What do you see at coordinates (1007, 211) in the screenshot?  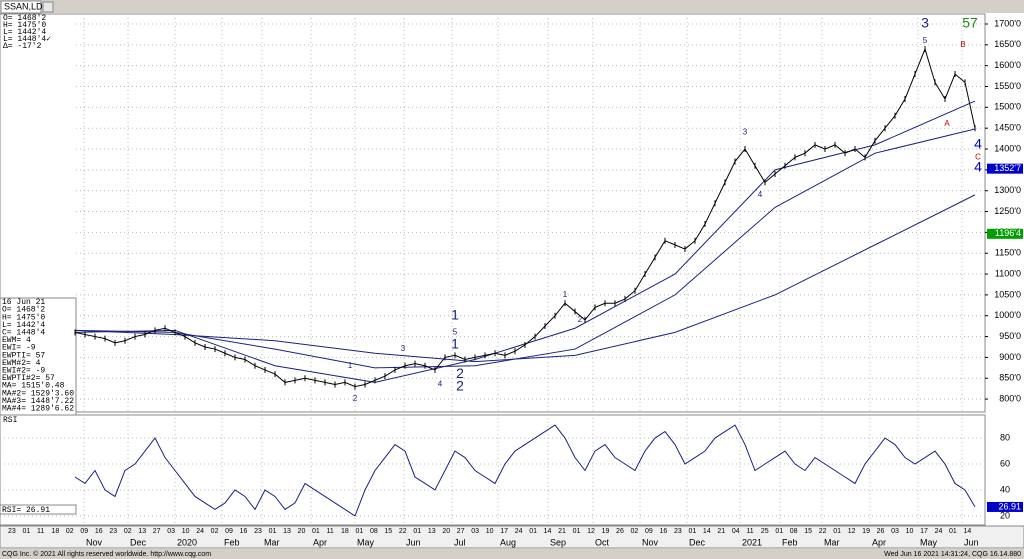 I see `y-tick-label: 1250'0` at bounding box center [1007, 211].